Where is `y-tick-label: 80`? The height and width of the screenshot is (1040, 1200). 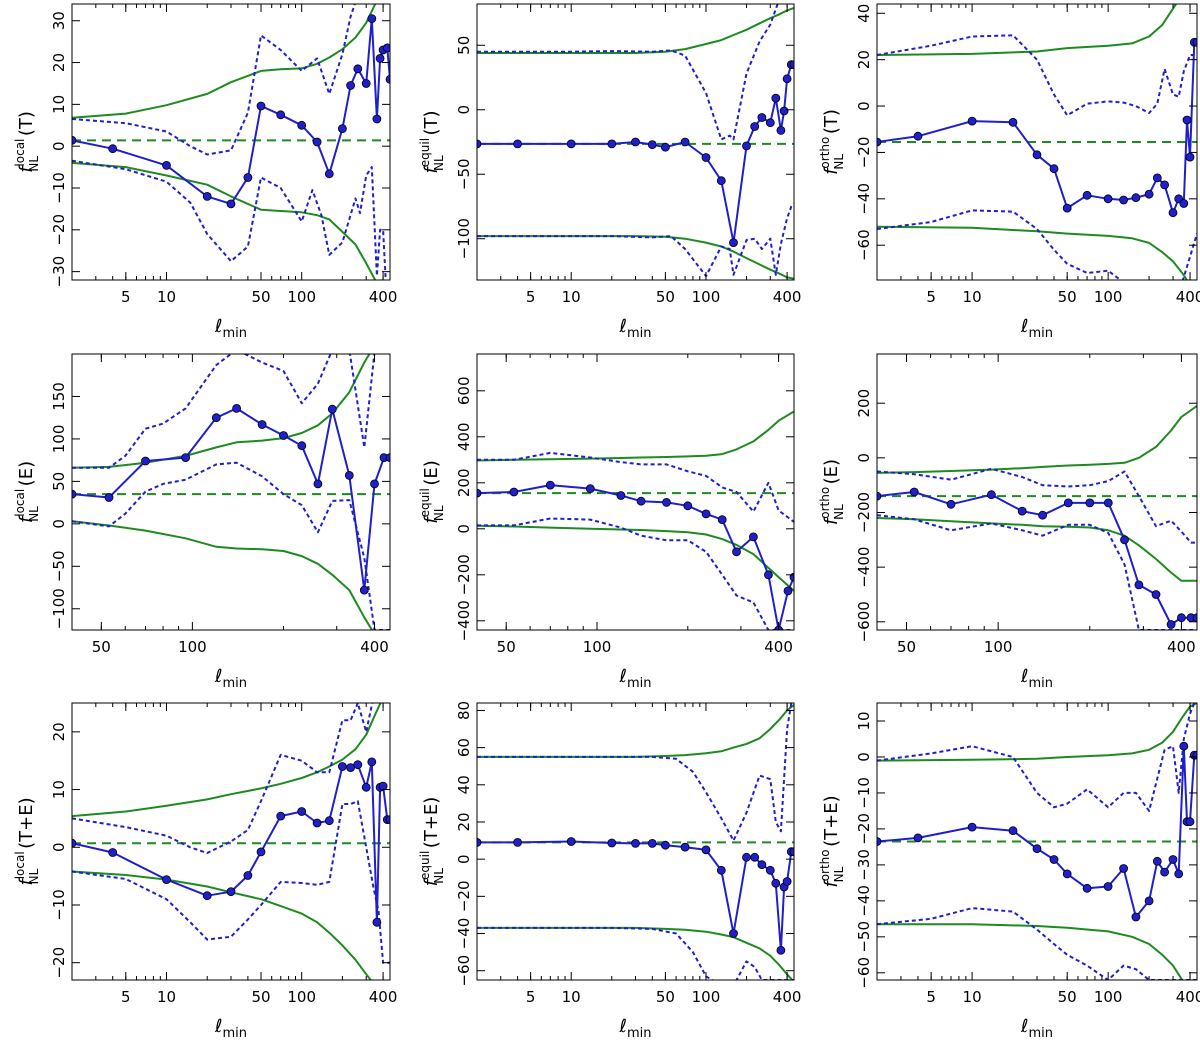
y-tick-label: 80 is located at coordinates (464, 710).